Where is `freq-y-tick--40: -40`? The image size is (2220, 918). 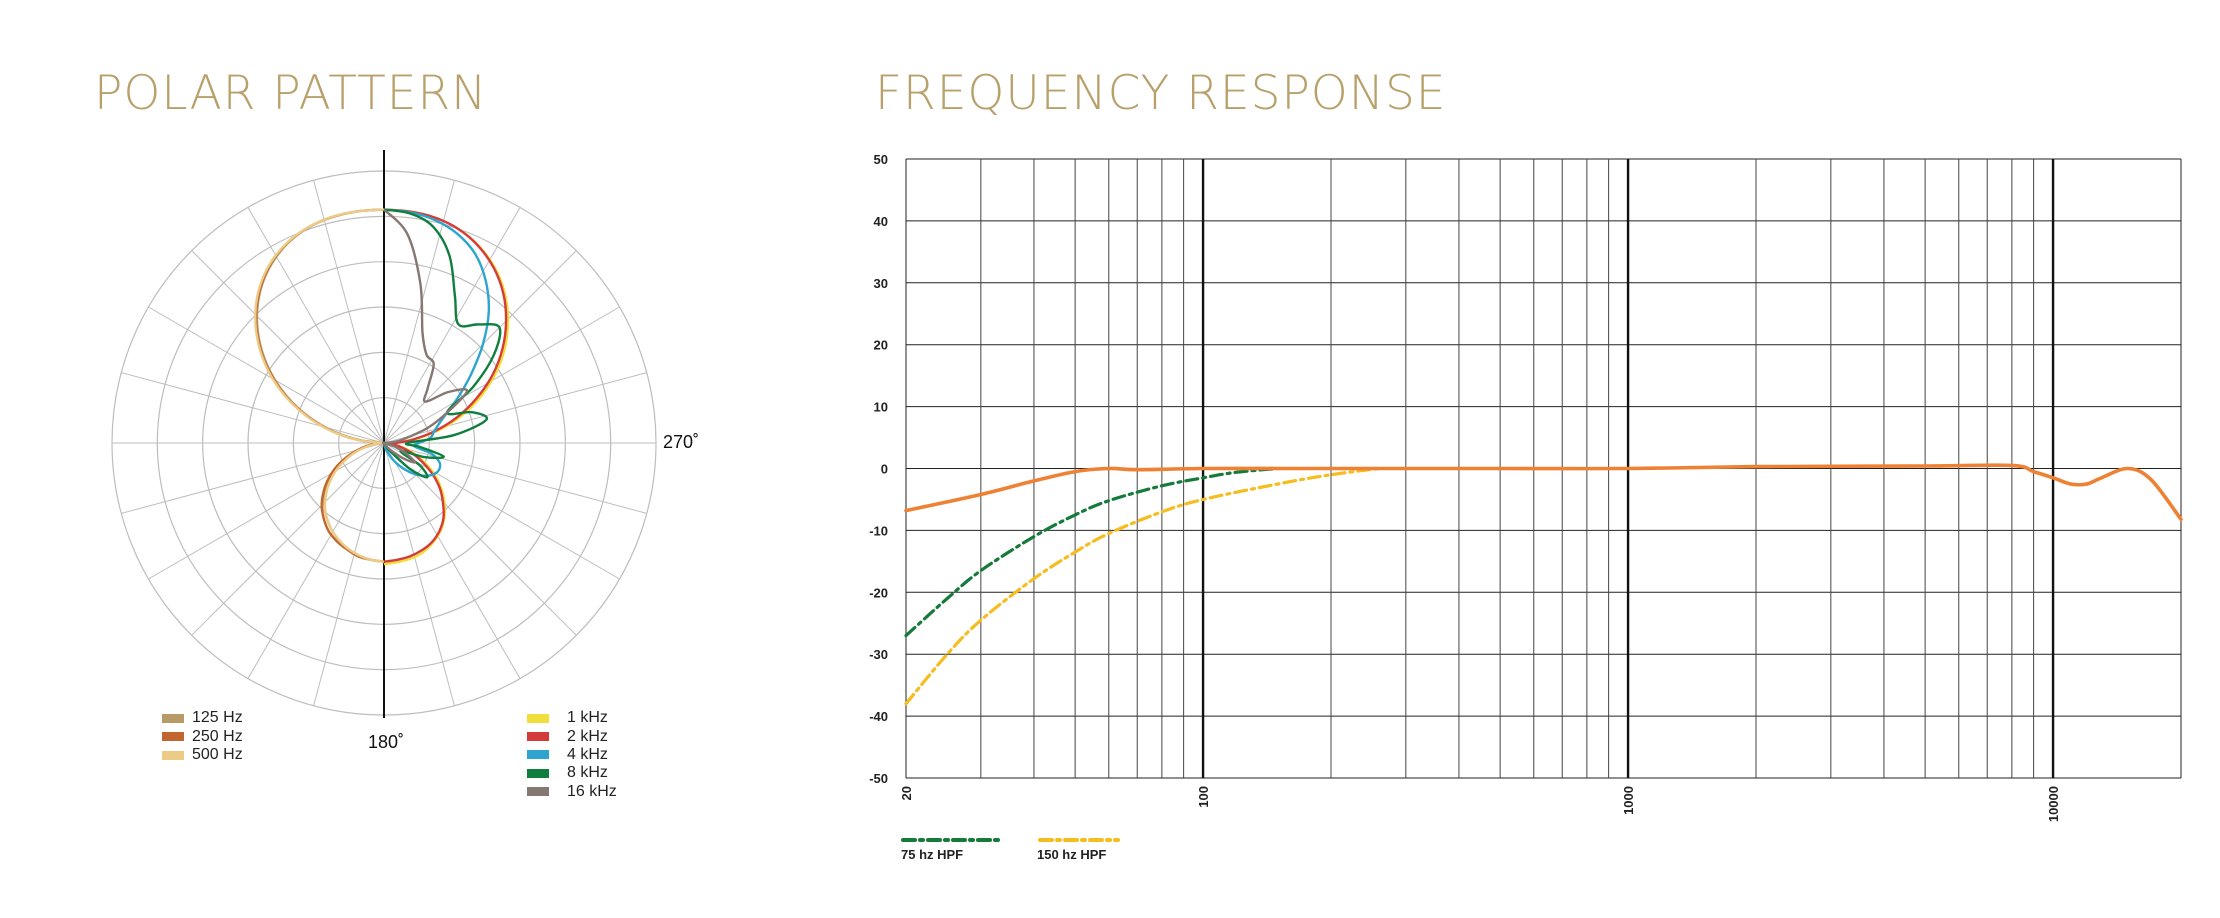 freq-y-tick--40: -40 is located at coordinates (878, 716).